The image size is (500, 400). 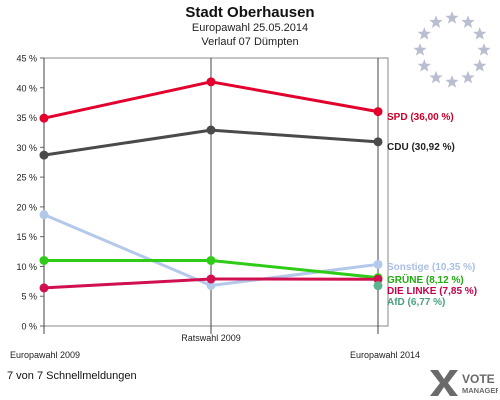 What do you see at coordinates (444, 383) in the screenshot?
I see `votemanager-x-icon` at bounding box center [444, 383].